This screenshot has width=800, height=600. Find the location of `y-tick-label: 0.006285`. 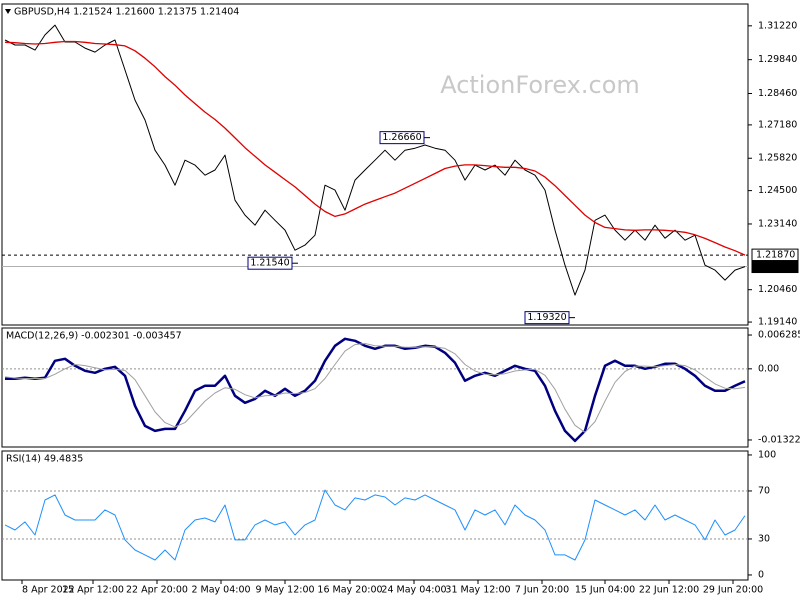

y-tick-label: 0.006285 is located at coordinates (779, 335).